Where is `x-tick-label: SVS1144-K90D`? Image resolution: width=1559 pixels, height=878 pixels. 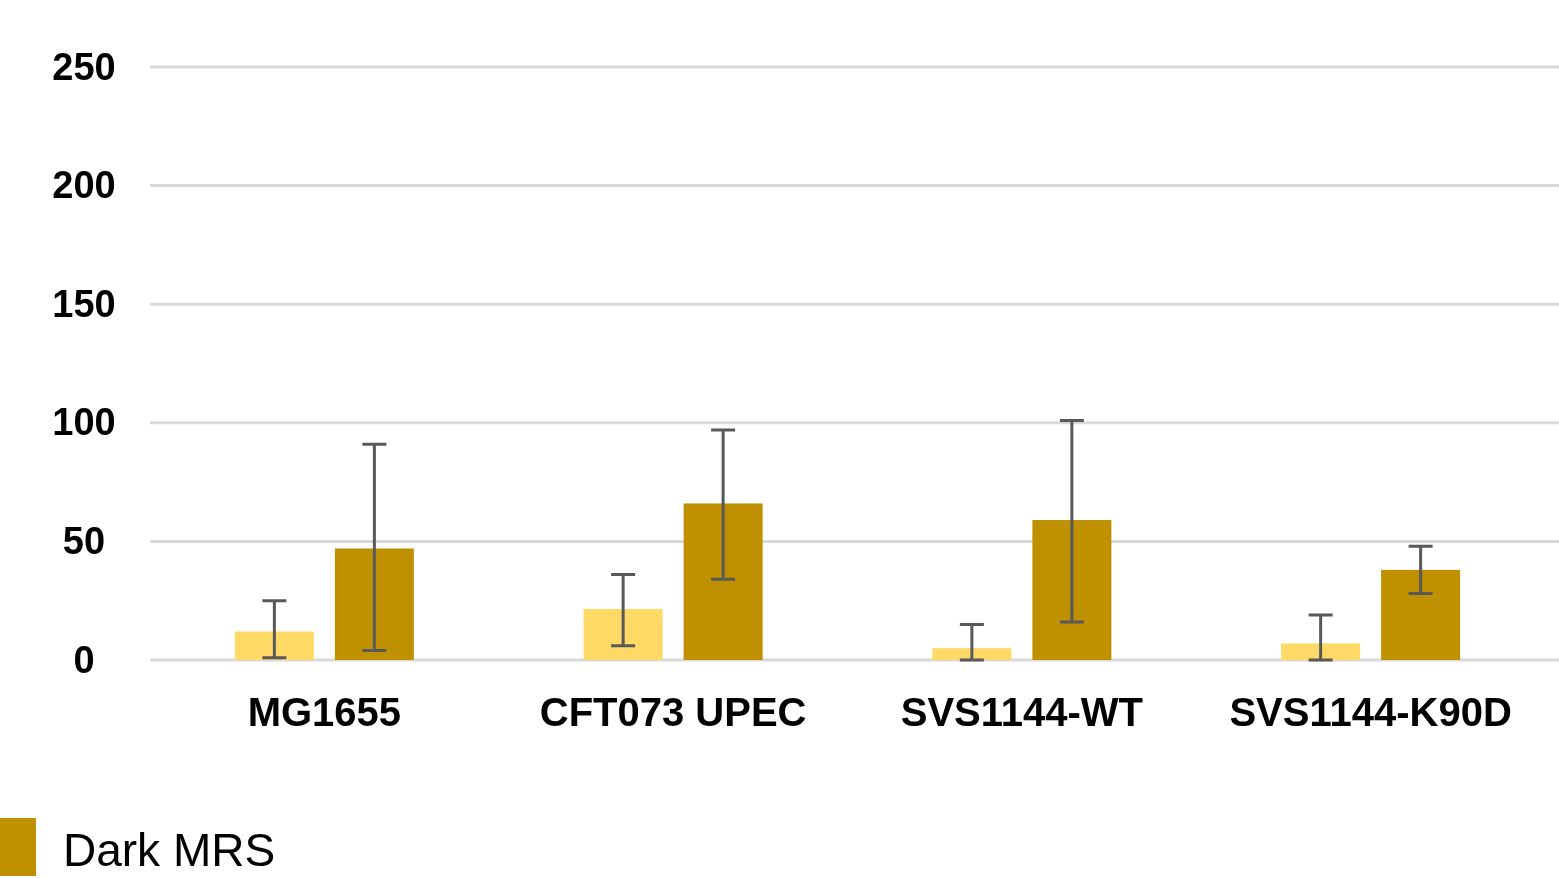
x-tick-label: SVS1144-K90D is located at coordinates (1370, 712).